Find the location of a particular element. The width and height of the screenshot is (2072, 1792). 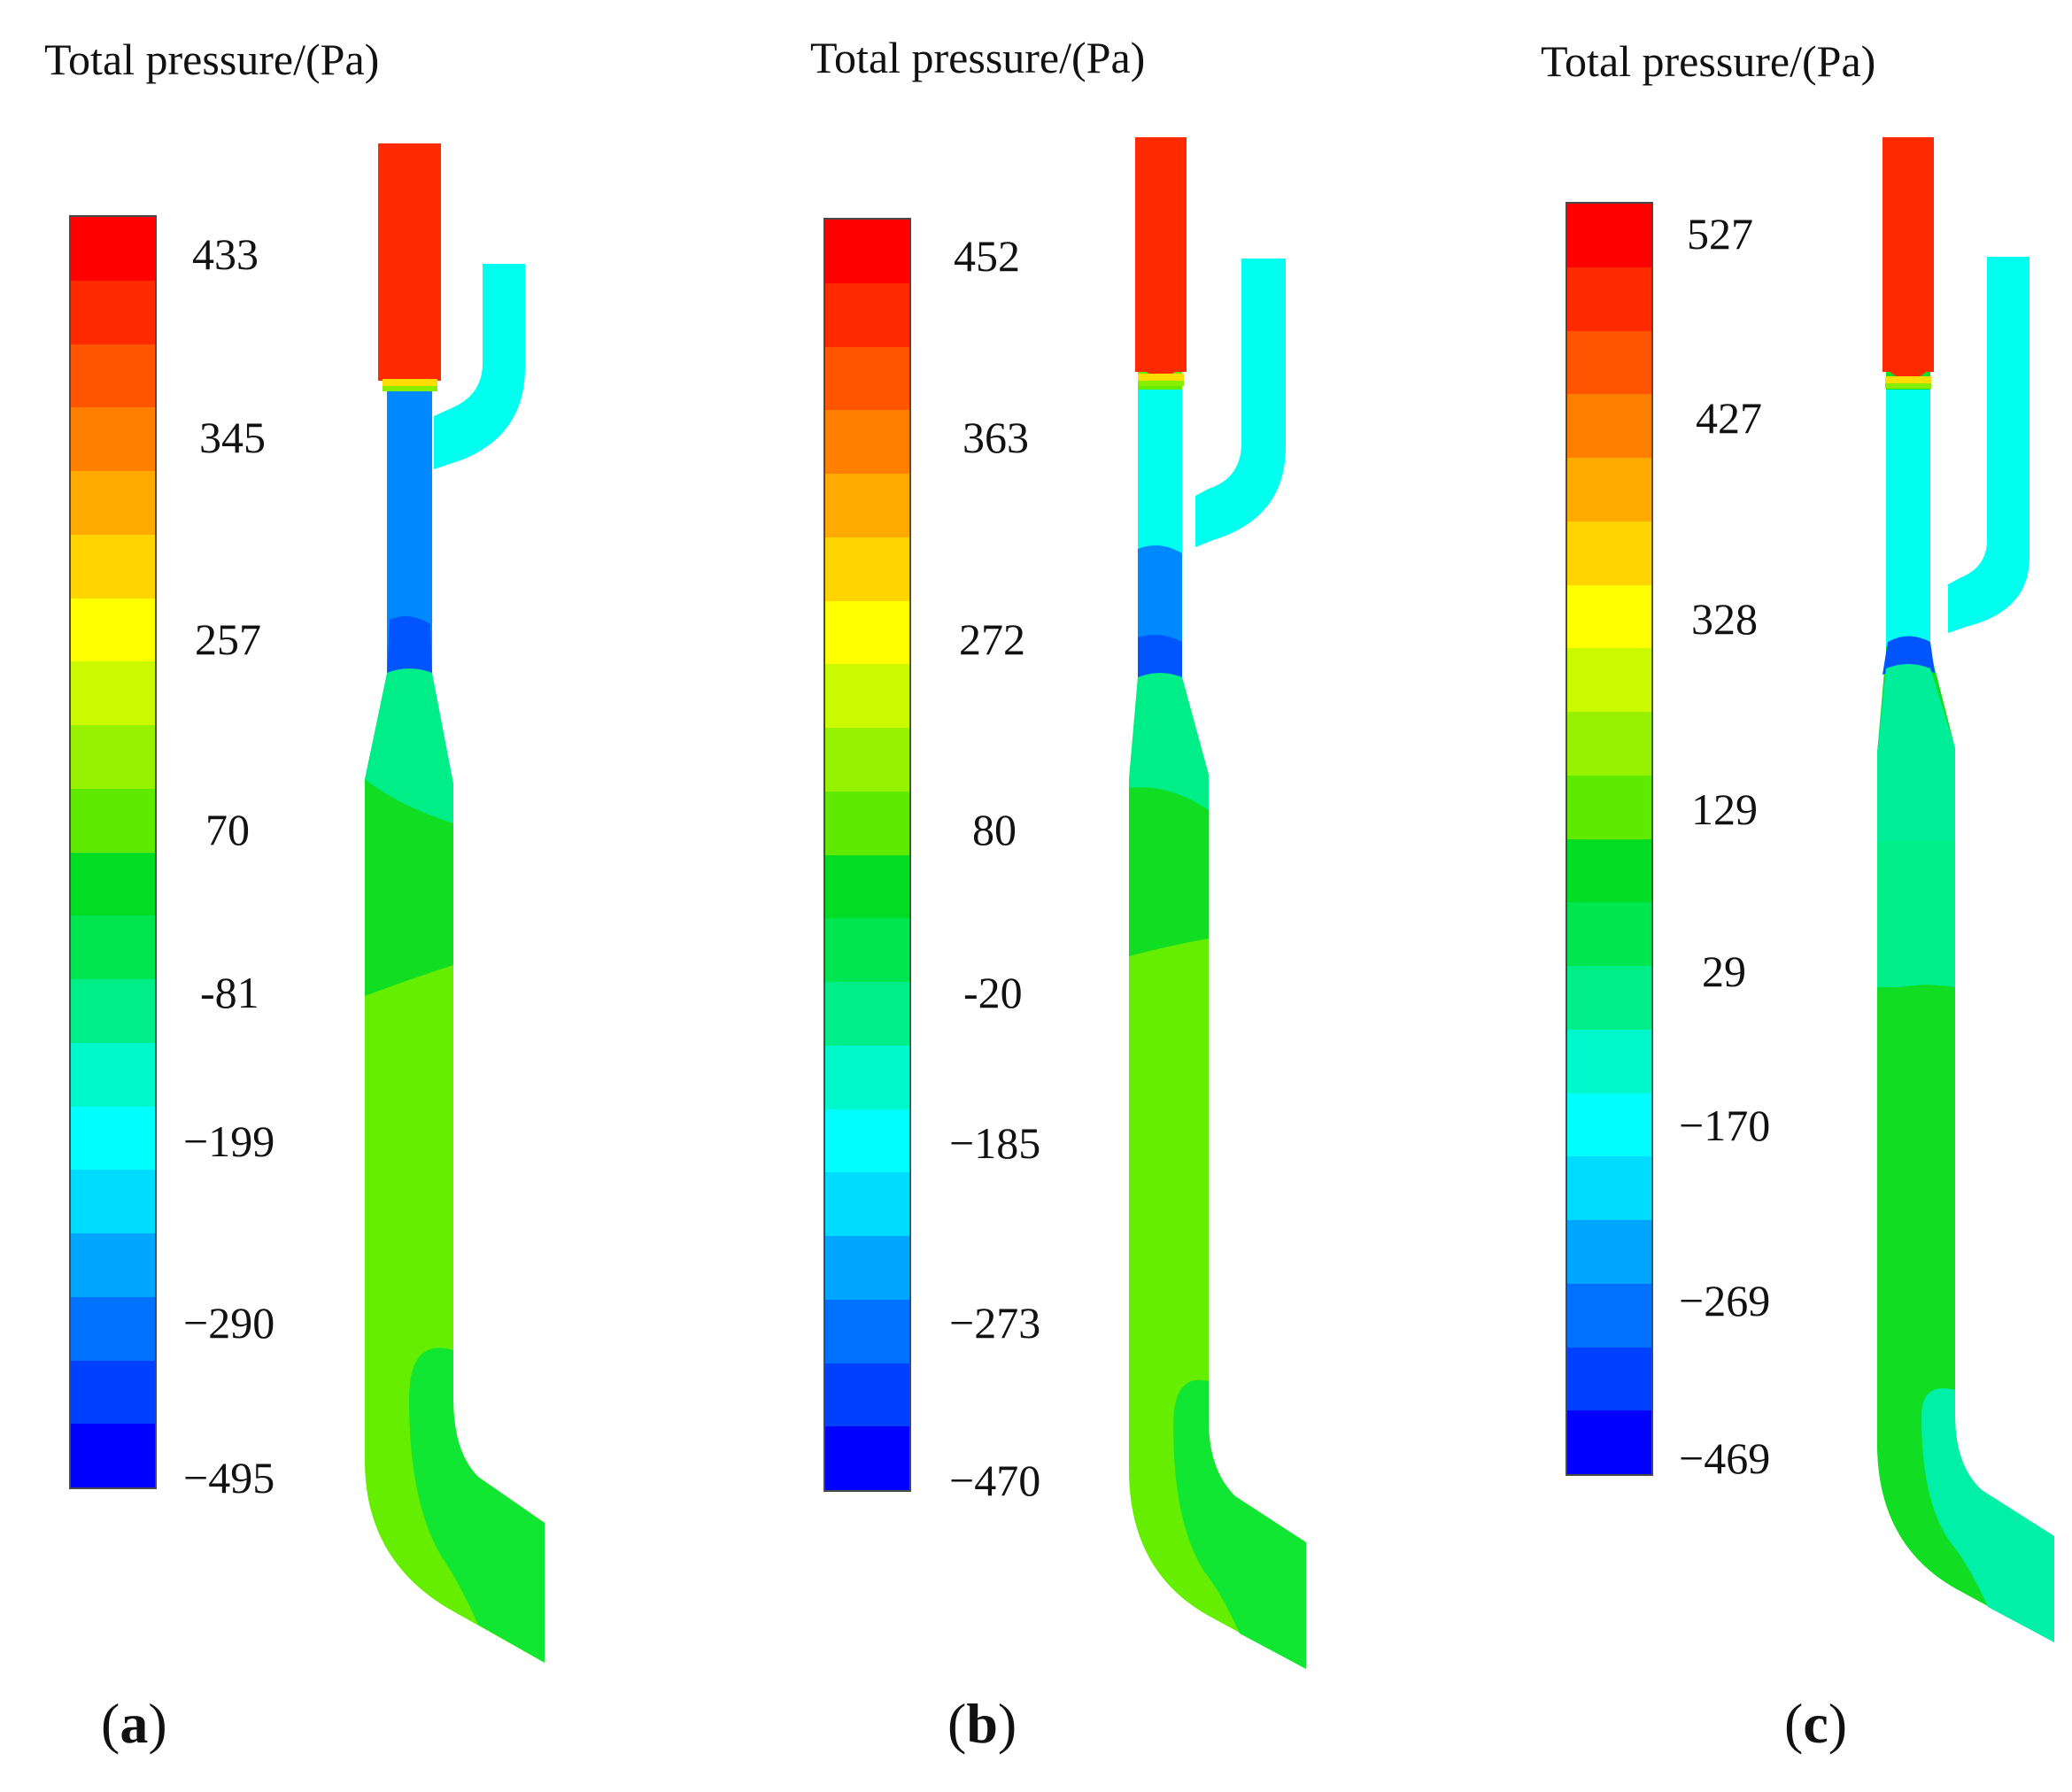

colorbar-tick: −185 is located at coordinates (995, 1143).